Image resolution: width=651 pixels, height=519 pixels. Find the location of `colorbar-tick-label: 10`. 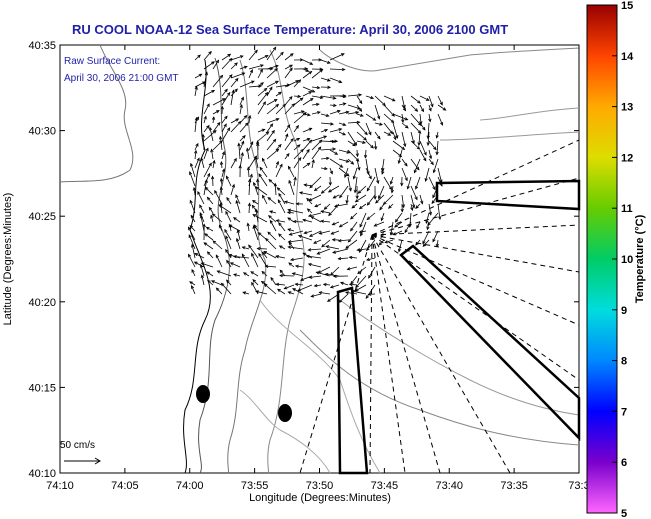

colorbar-tick-label: 10 is located at coordinates (627, 260).